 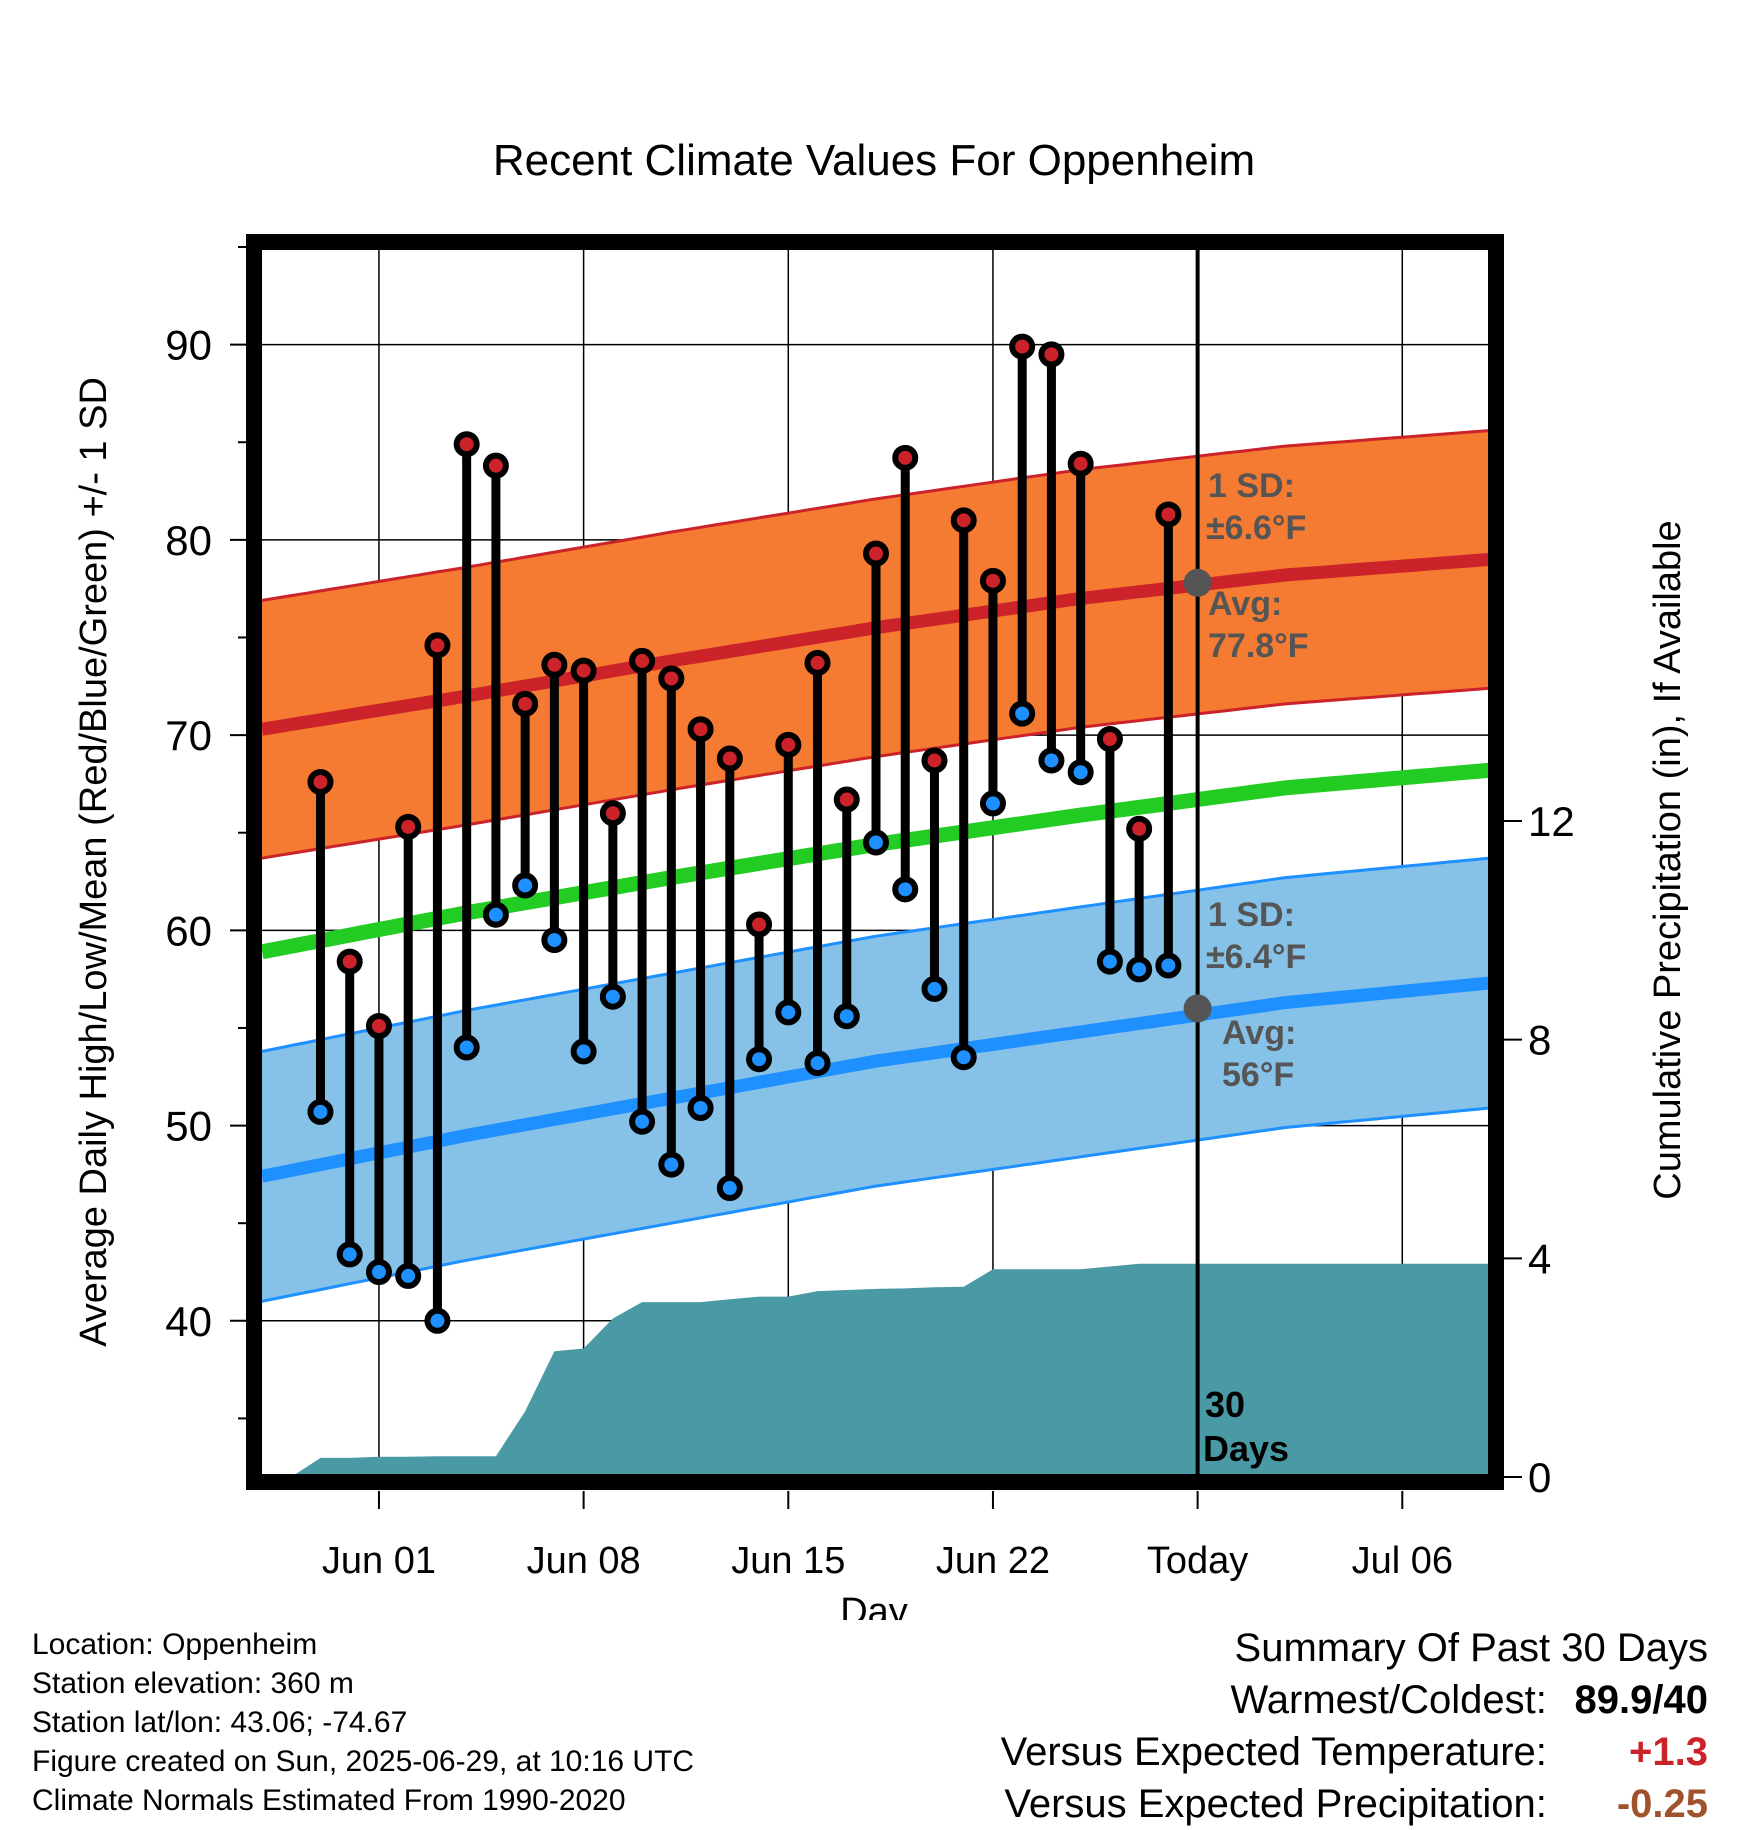 What do you see at coordinates (1539, 1040) in the screenshot?
I see `y2-tick-label: 8` at bounding box center [1539, 1040].